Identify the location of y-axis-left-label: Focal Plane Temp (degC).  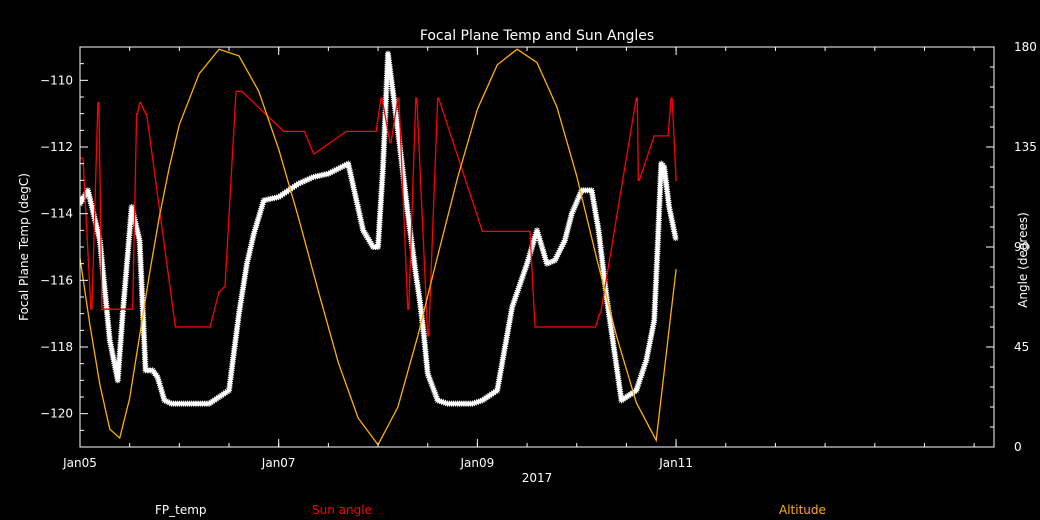
(24, 247).